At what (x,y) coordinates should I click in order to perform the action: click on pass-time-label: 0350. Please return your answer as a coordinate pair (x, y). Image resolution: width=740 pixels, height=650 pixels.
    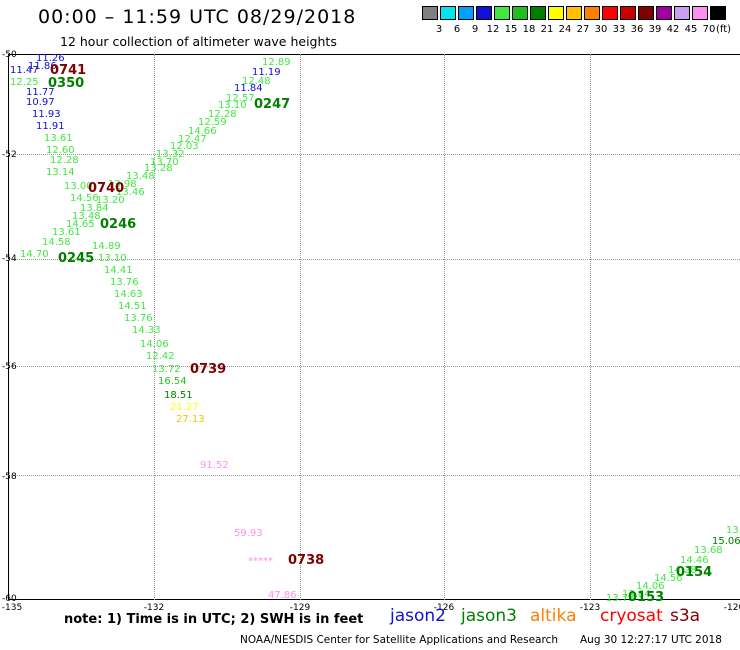
    Looking at the image, I should click on (66, 83).